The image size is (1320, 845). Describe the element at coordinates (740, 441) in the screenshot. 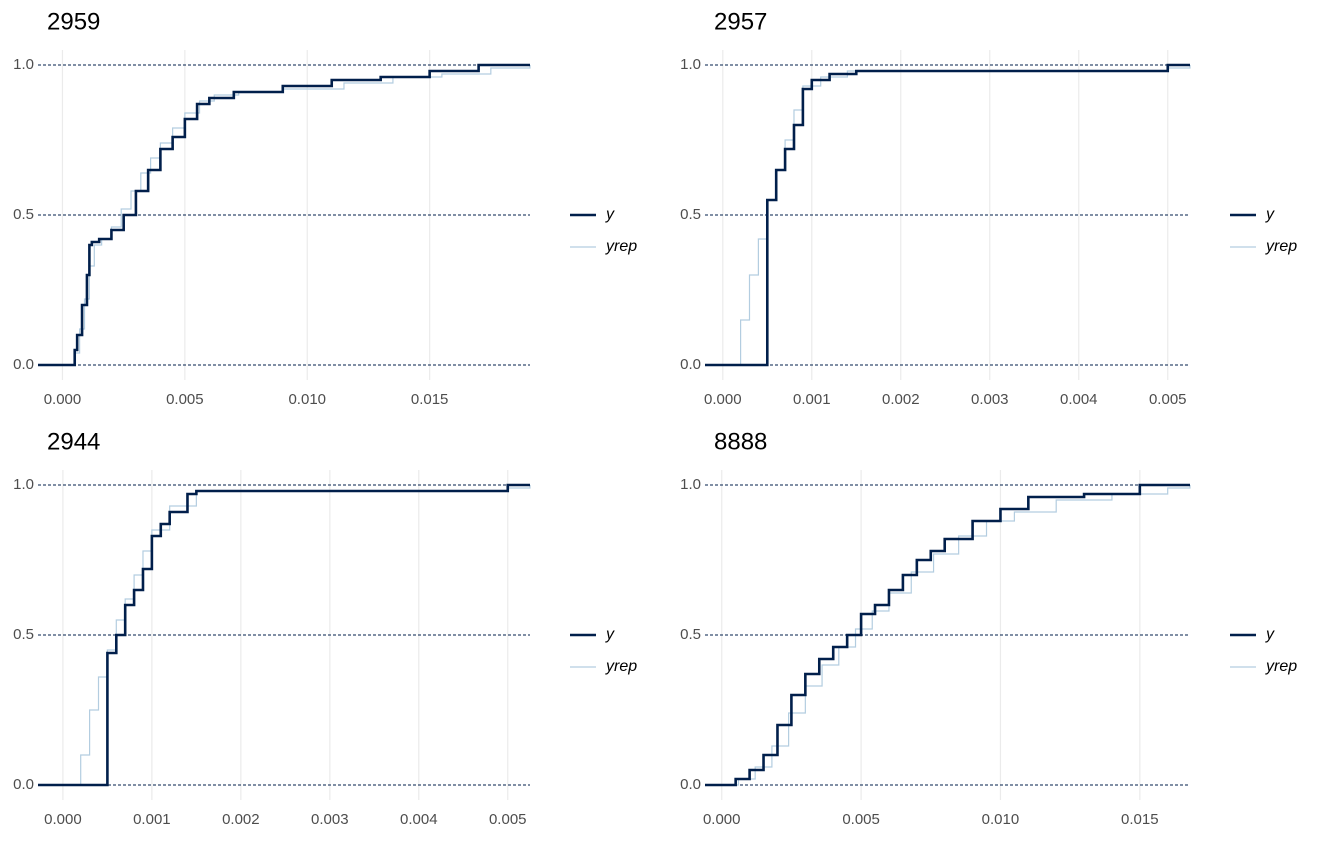

I see `panel-title: 8888` at that location.